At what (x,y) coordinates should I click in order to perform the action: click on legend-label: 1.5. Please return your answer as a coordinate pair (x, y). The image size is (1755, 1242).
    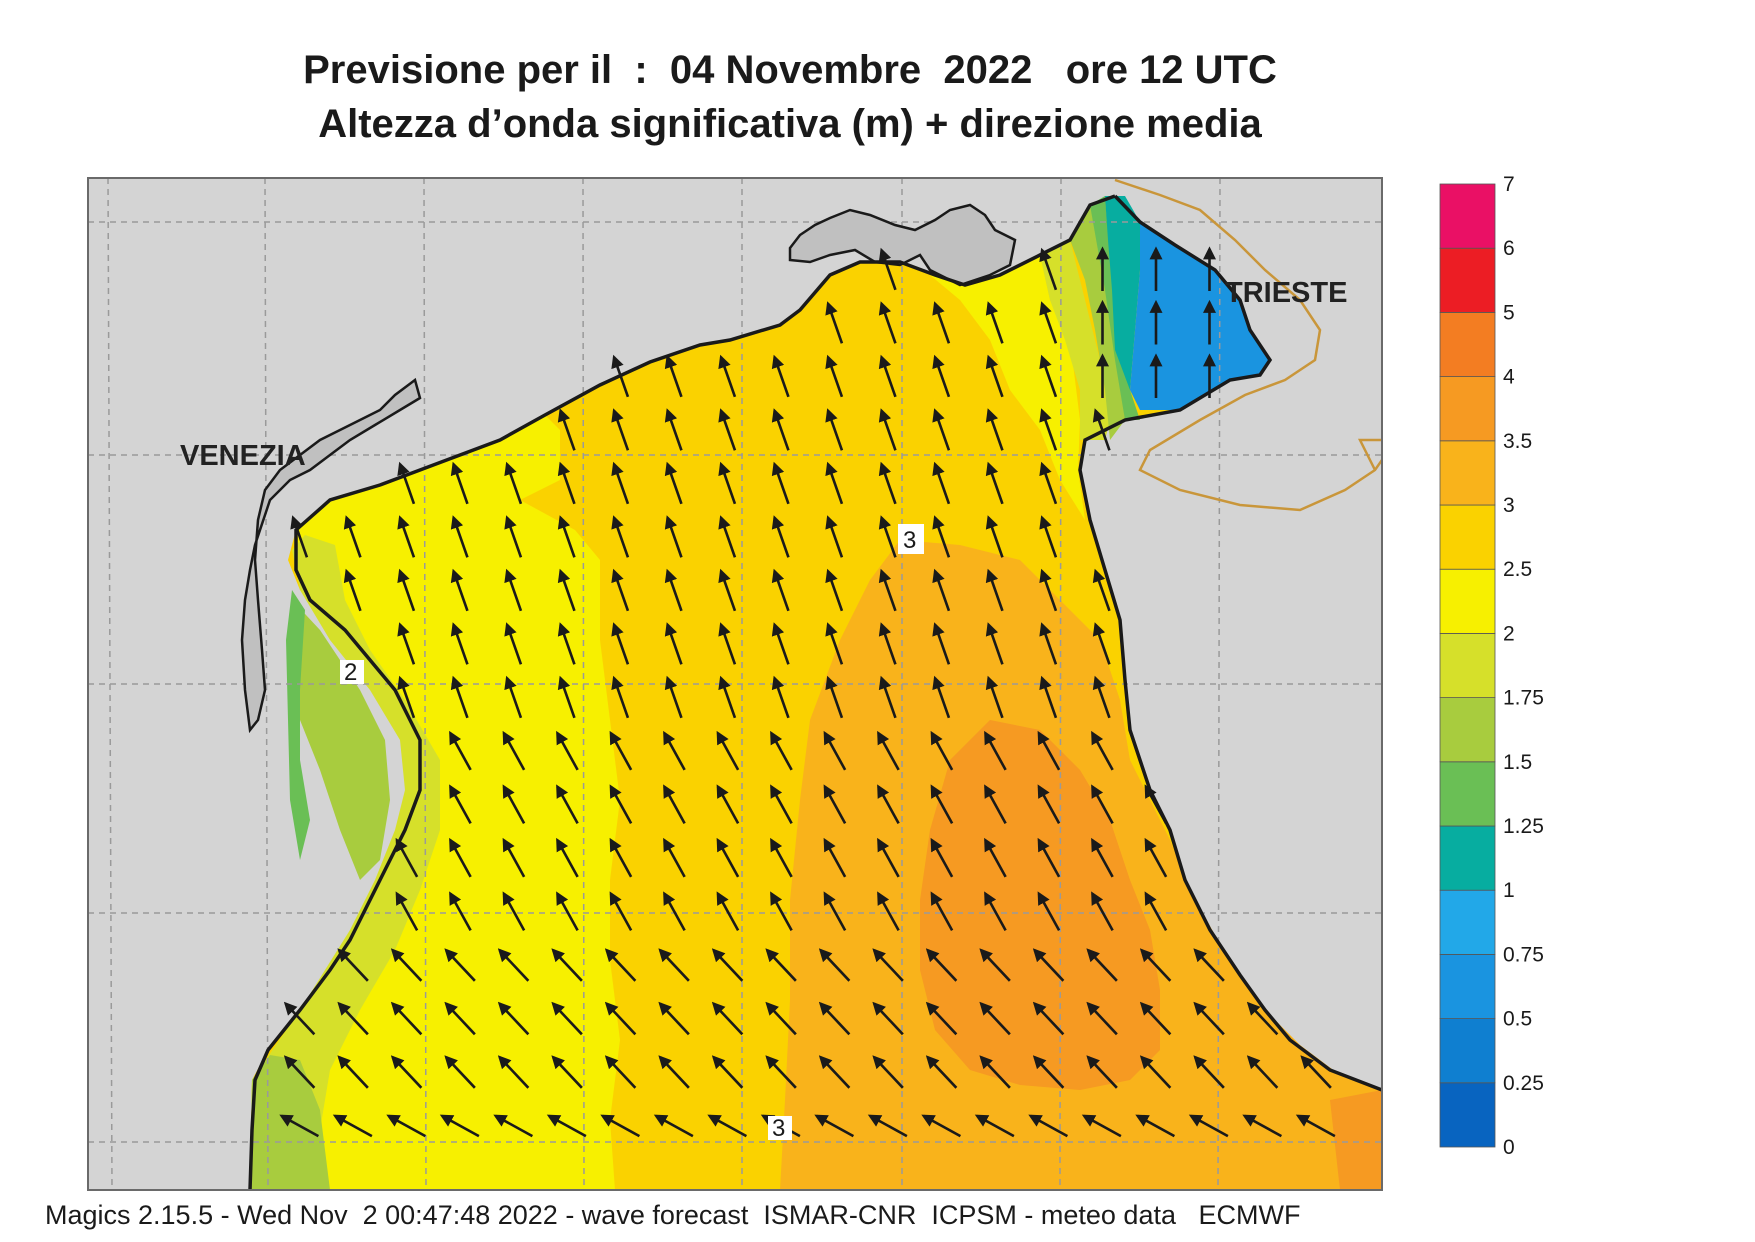
    Looking at the image, I should click on (1517, 762).